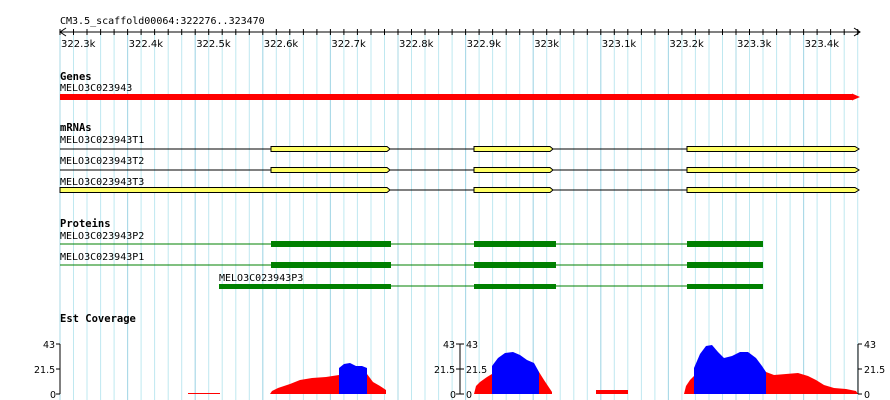 The width and height of the screenshot is (890, 400). Describe the element at coordinates (484, 44) in the screenshot. I see `ruler-tick-label: 322.9k` at that location.